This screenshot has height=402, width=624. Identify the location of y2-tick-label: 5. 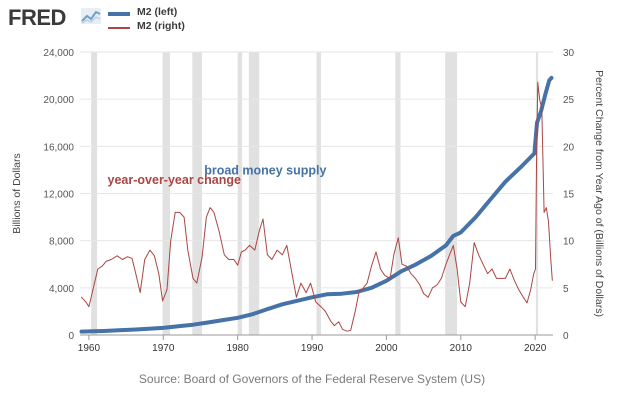
(566, 289).